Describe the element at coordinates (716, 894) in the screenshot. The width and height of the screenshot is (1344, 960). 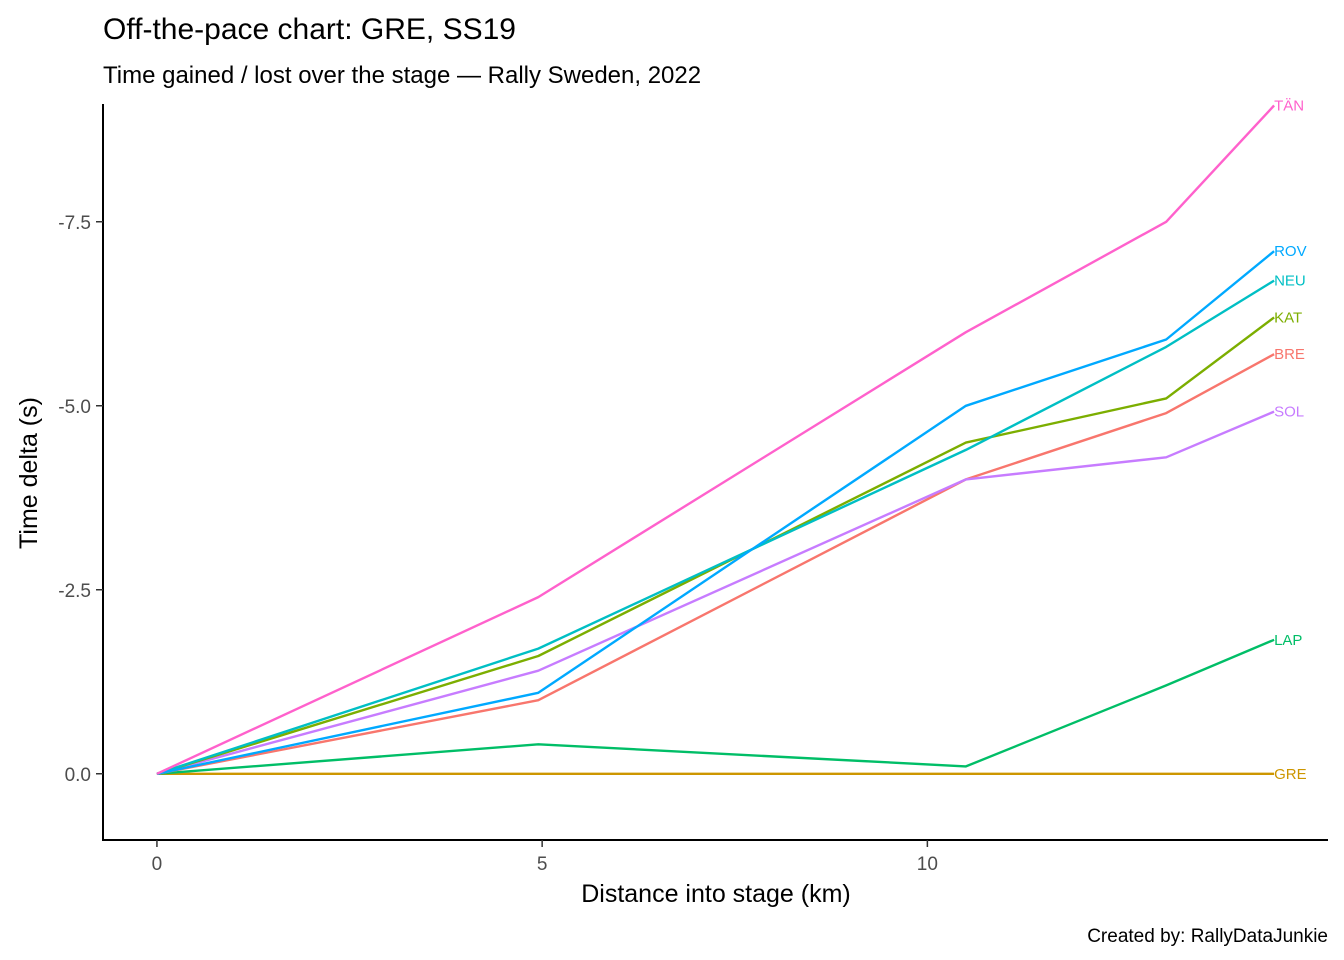
I see `x-axis-title: Distance into stage (km)` at that location.